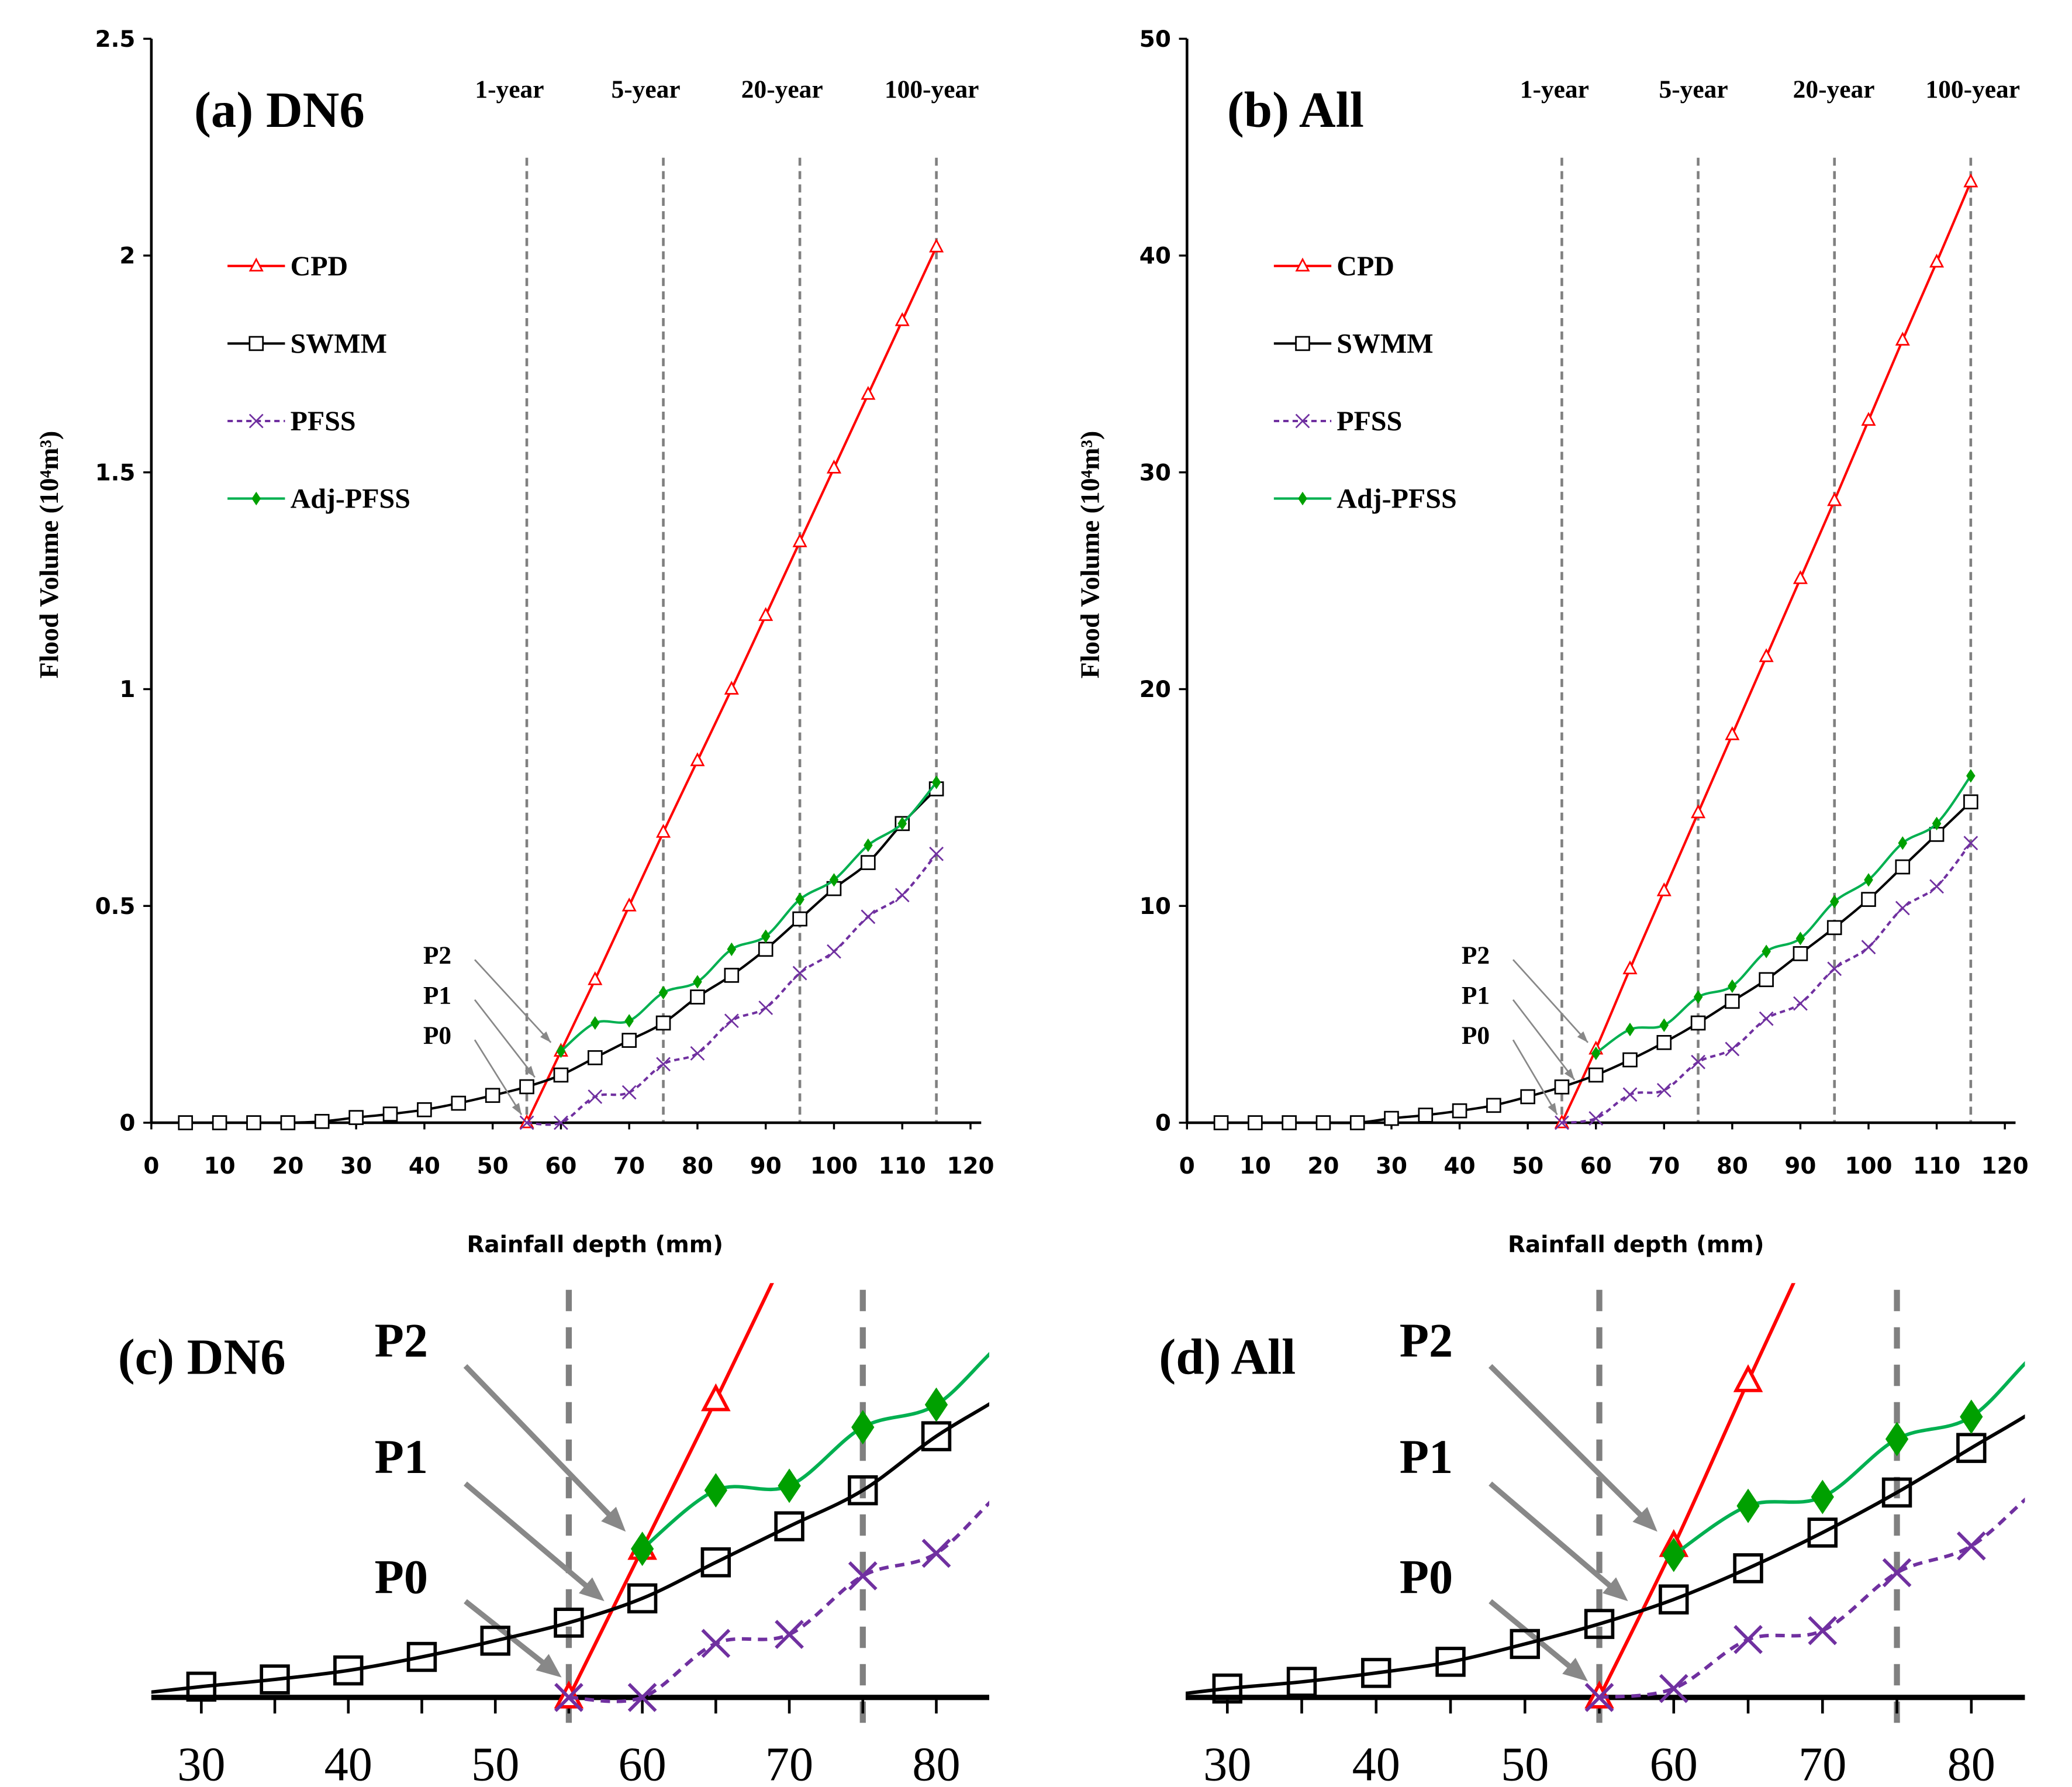  What do you see at coordinates (287, 1166) in the screenshot?
I see `x-tick-label: 20` at bounding box center [287, 1166].